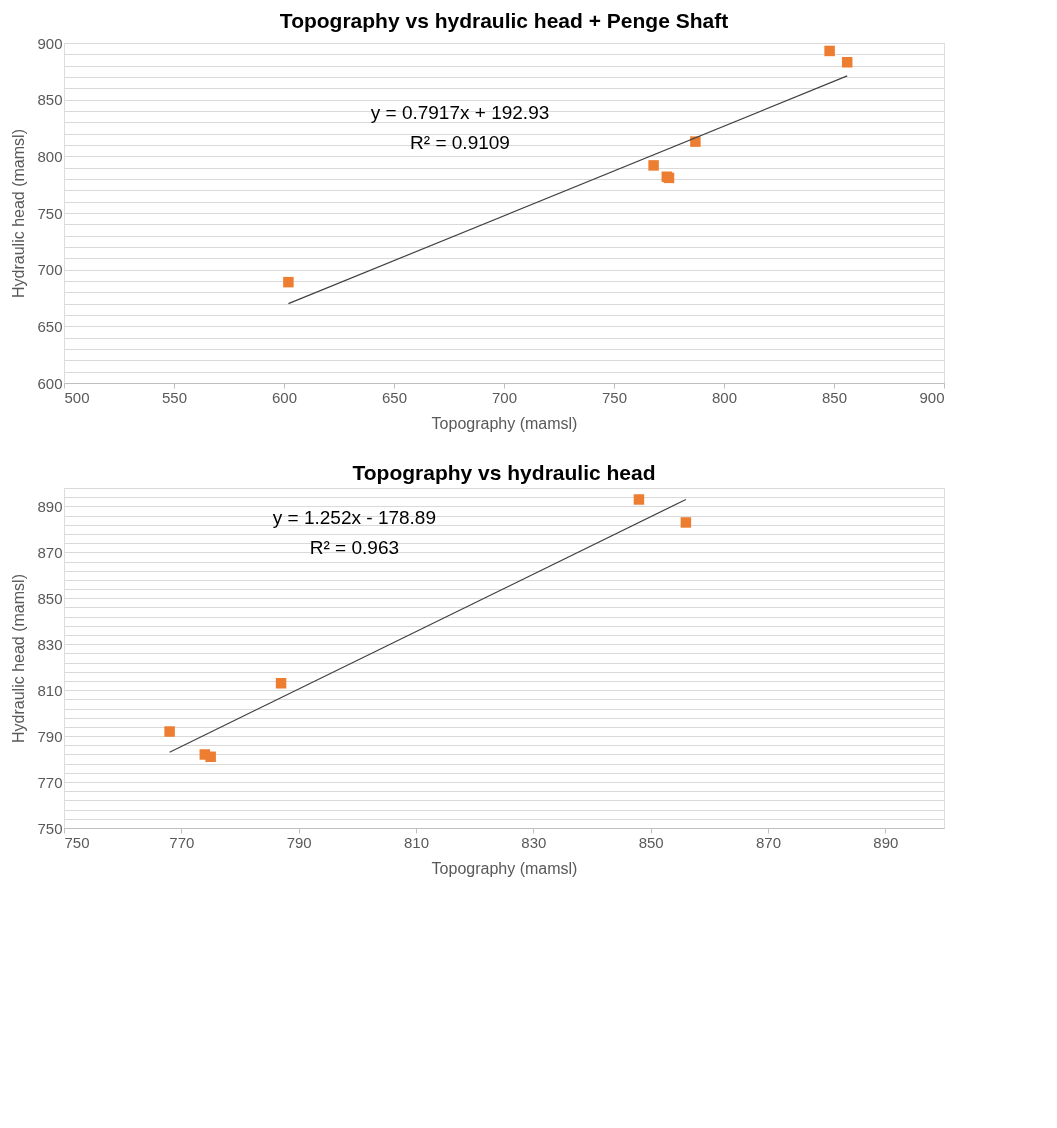  I want to click on x-tick-label: 500, so click(77, 397).